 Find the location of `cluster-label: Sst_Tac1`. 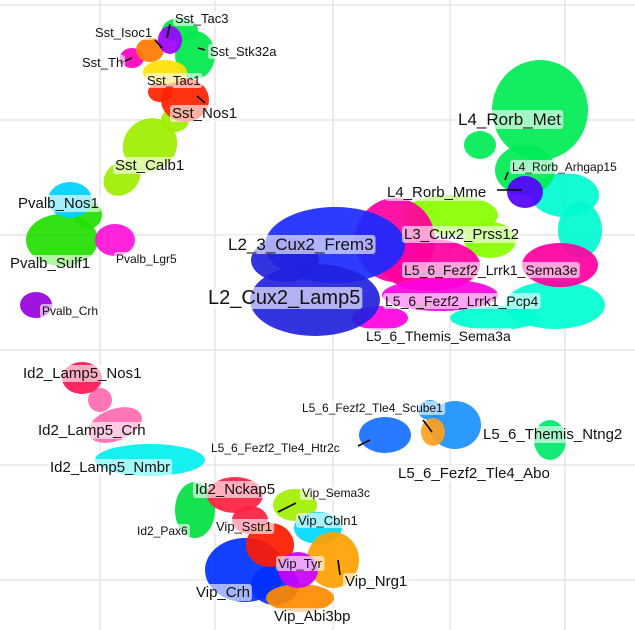

cluster-label: Sst_Tac1 is located at coordinates (173, 80).